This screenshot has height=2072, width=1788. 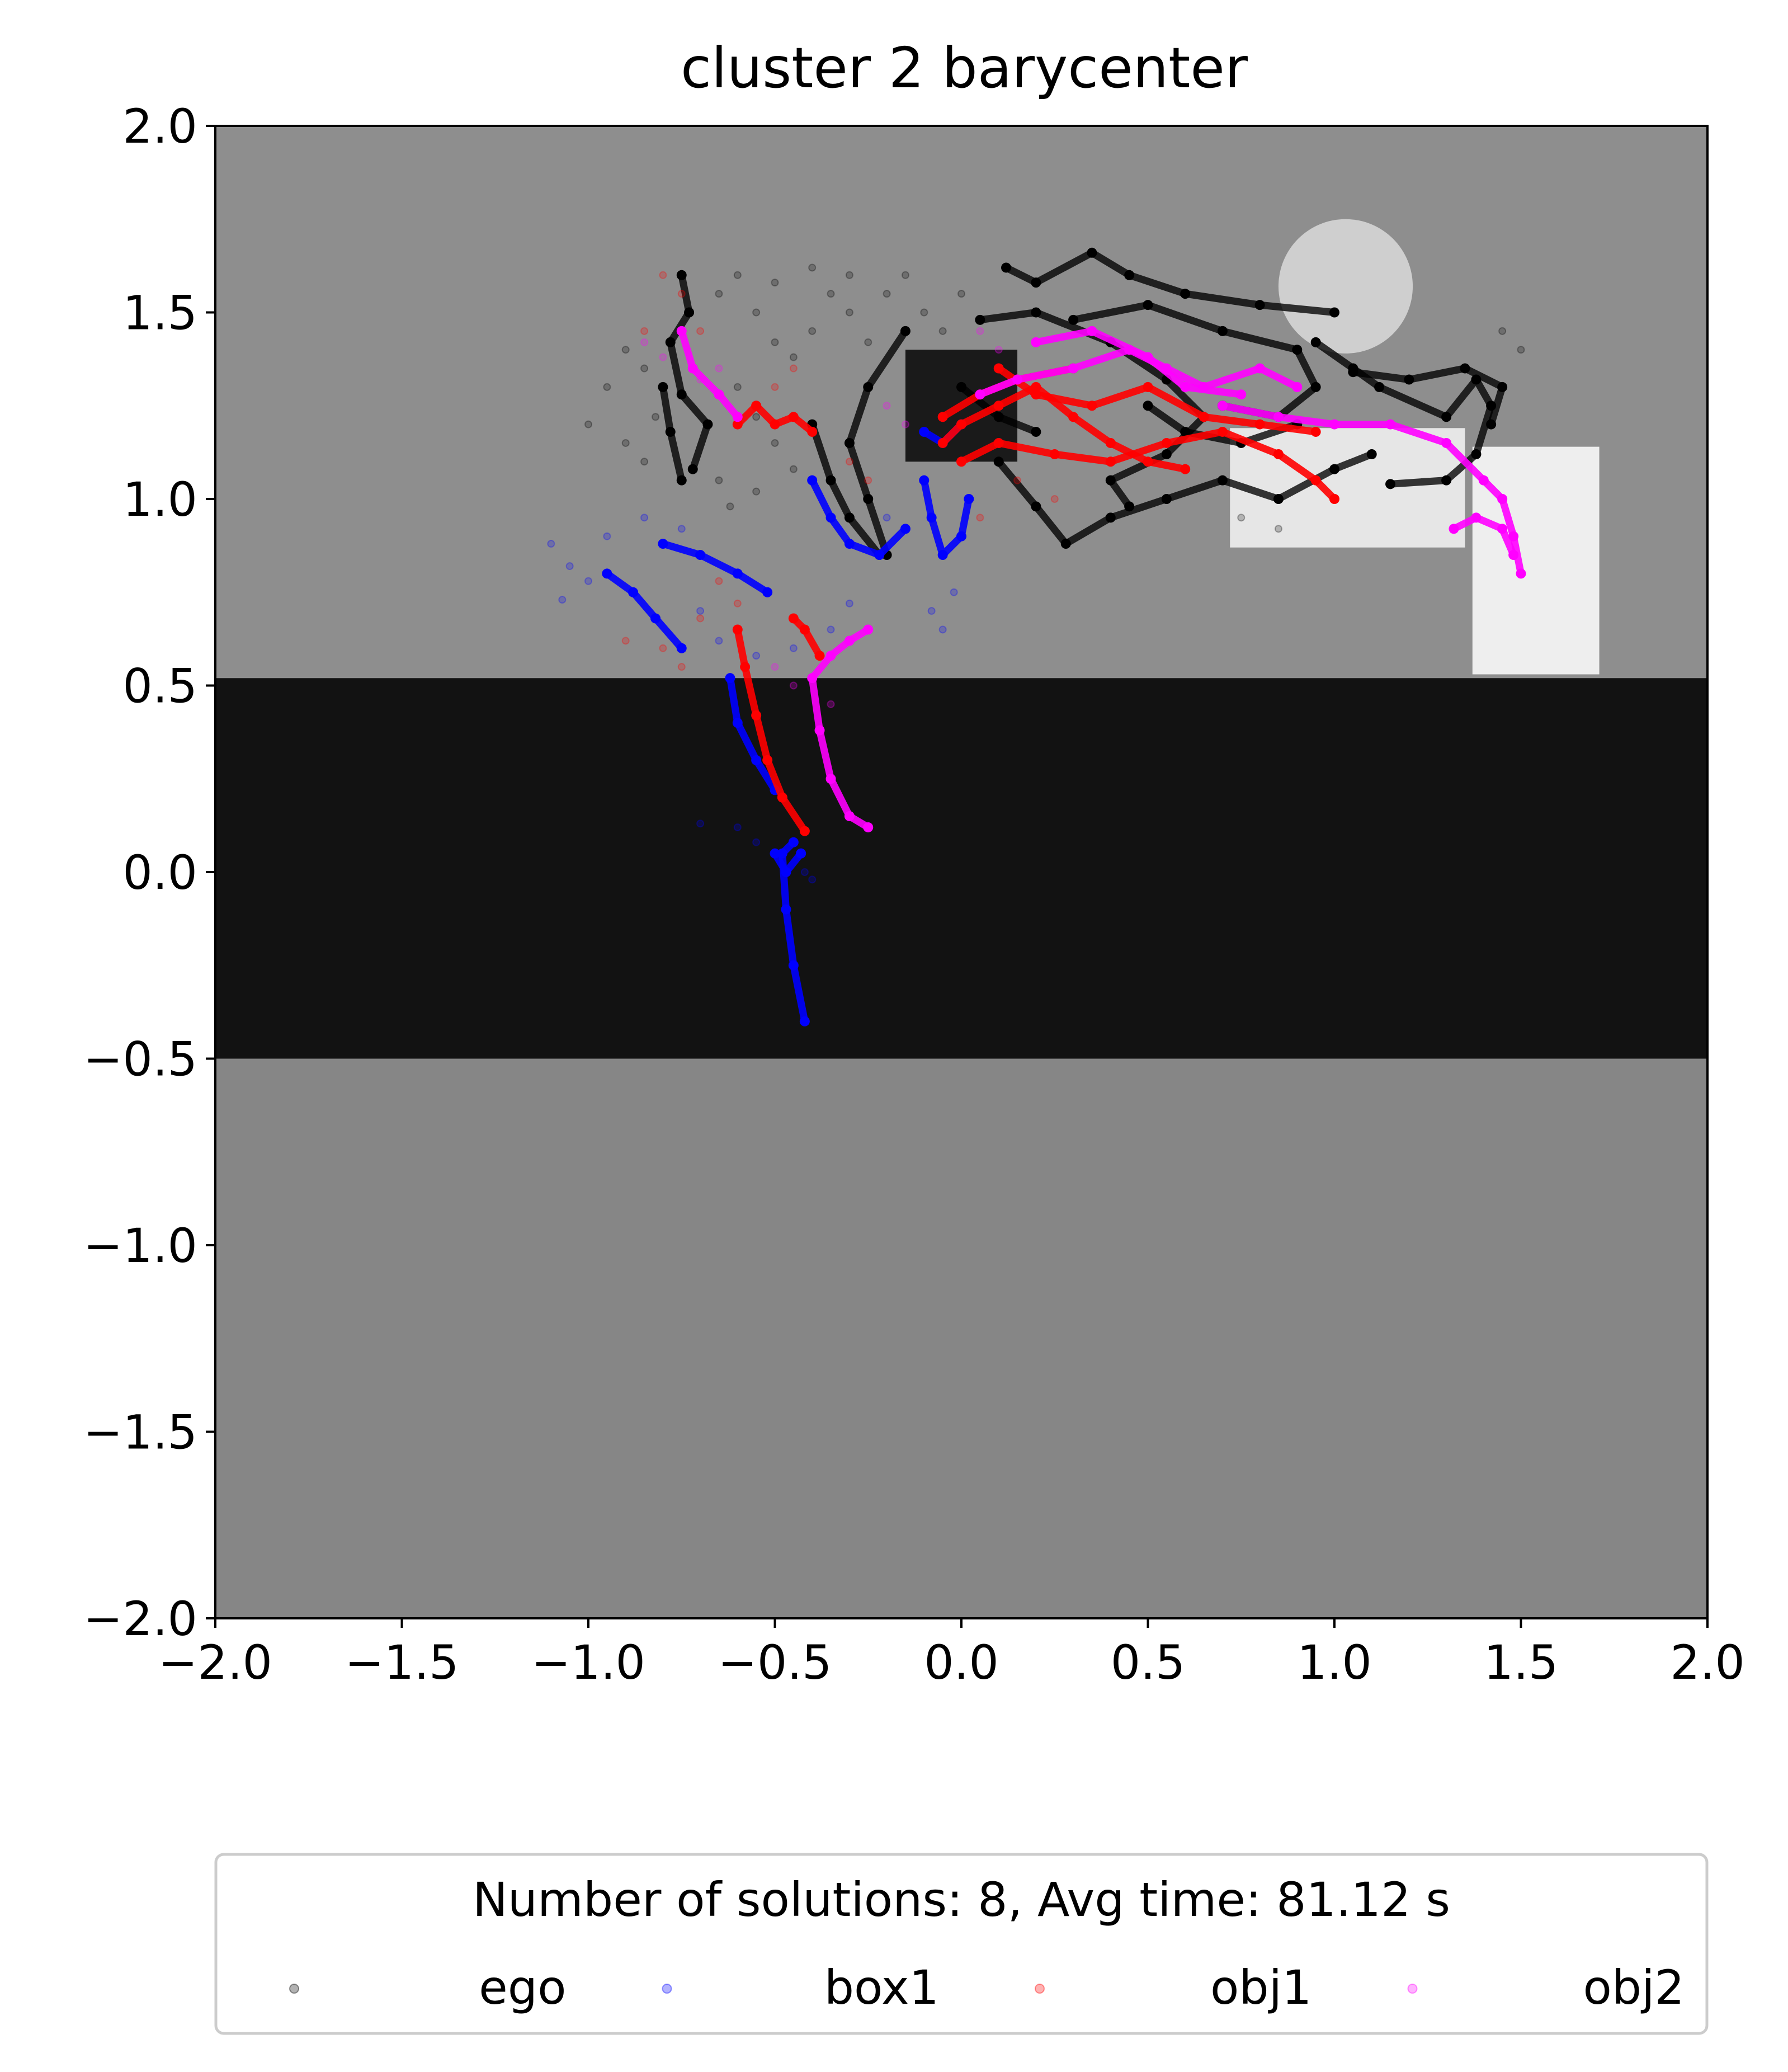 I want to click on legend-box, so click(x=961, y=1944).